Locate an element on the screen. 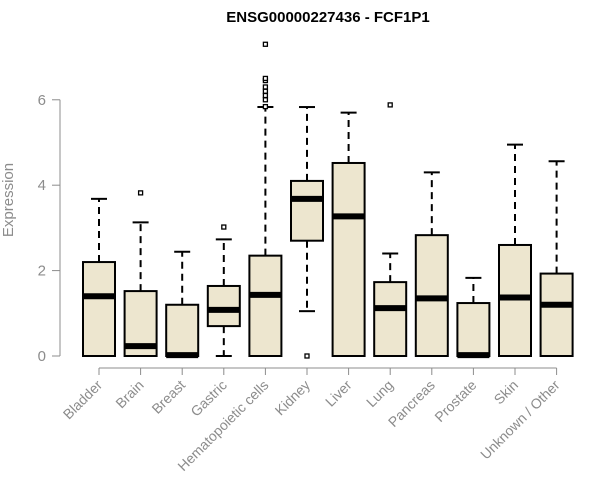 The height and width of the screenshot is (500, 600). box-gastric is located at coordinates (223, 290).